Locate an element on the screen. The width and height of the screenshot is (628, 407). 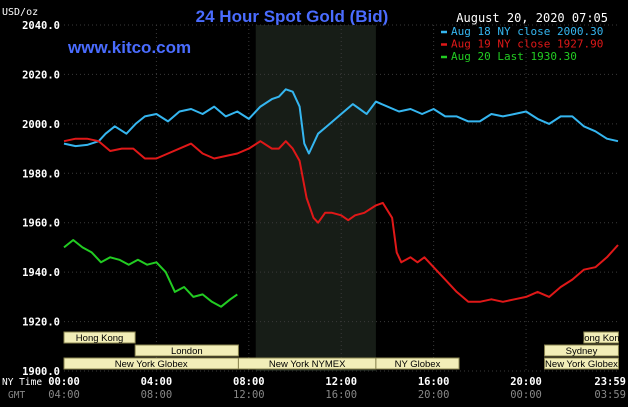
chart-title: 24 Hour Spot Gold (Bid) is located at coordinates (292, 16).